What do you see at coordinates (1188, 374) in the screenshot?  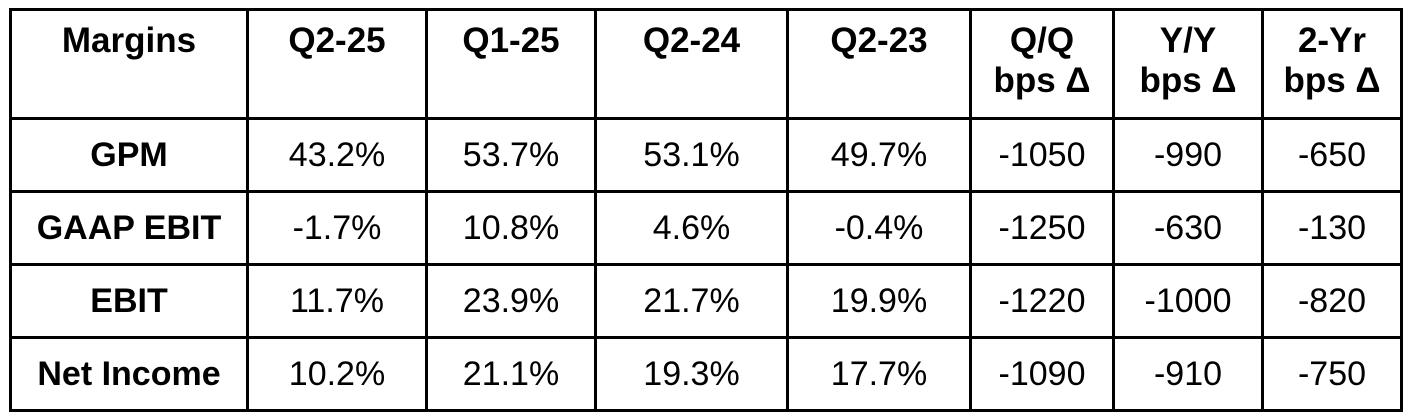 I see `cell-net-income-yy-bps: -910` at bounding box center [1188, 374].